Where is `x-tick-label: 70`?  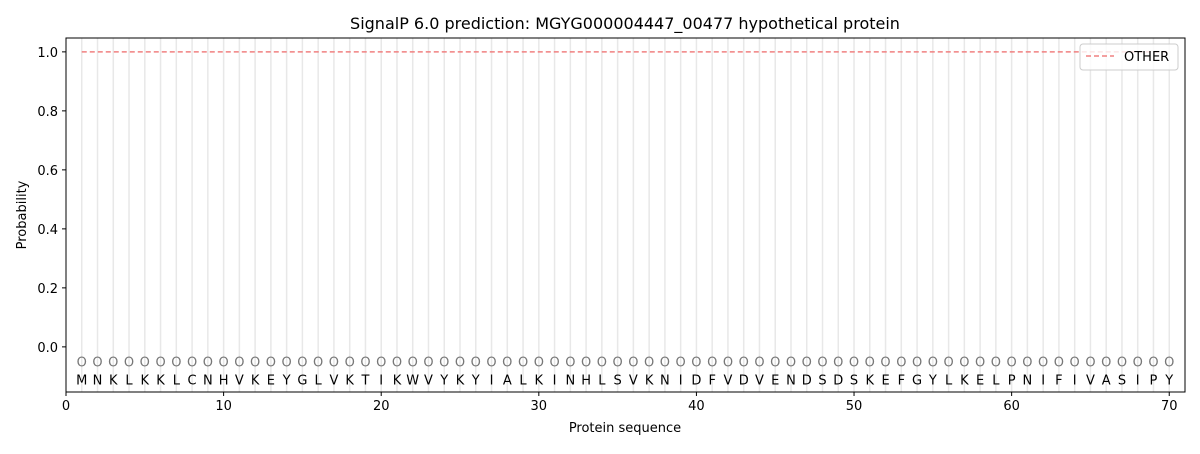 x-tick-label: 70 is located at coordinates (1169, 406).